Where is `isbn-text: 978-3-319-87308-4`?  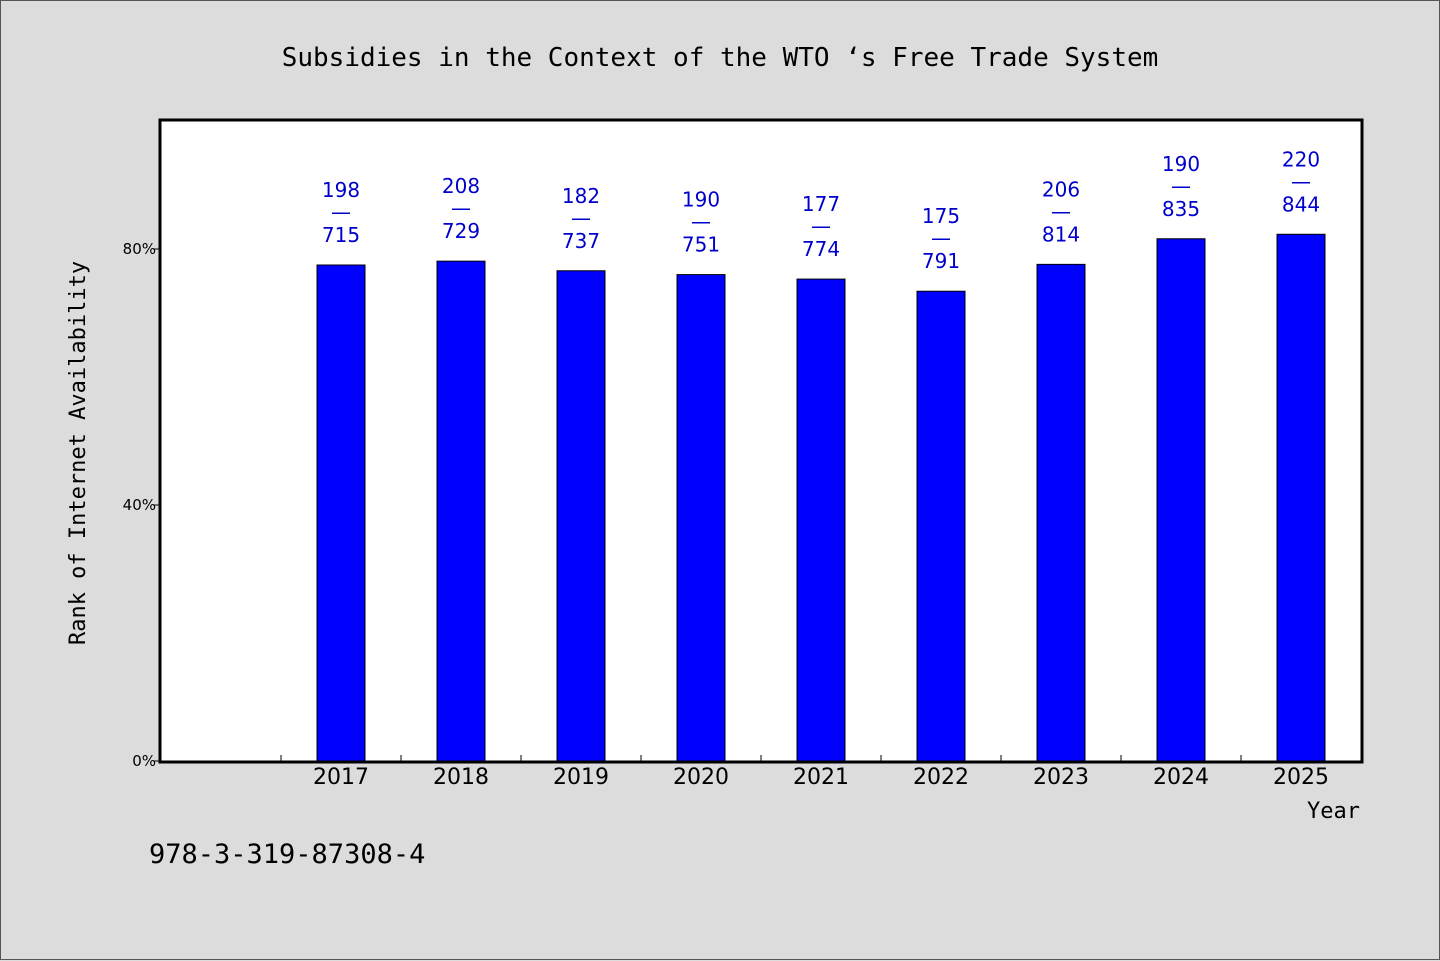
isbn-text: 978-3-319-87308-4 is located at coordinates (287, 854).